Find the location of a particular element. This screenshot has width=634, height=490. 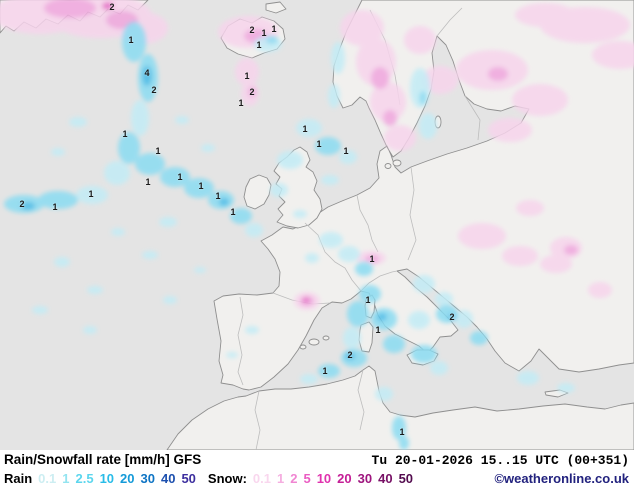

zealand-island is located at coordinates (397, 163).